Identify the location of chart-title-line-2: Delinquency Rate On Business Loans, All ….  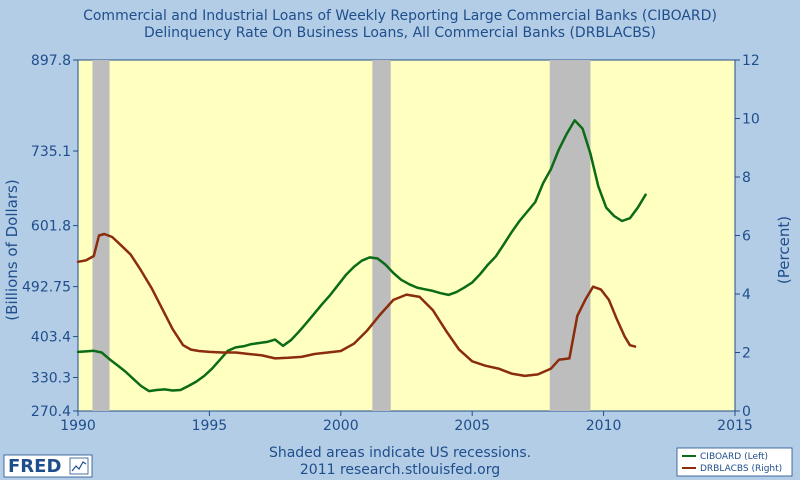
(400, 33).